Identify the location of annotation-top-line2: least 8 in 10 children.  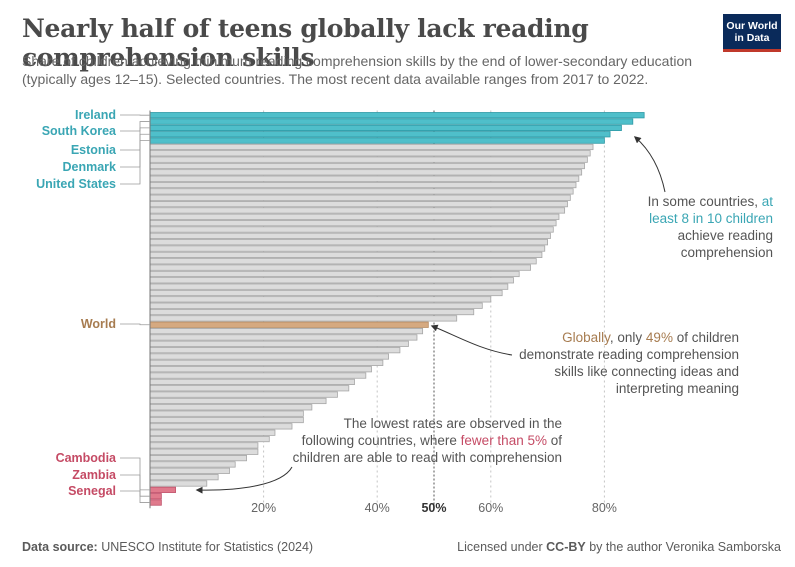
(711, 218).